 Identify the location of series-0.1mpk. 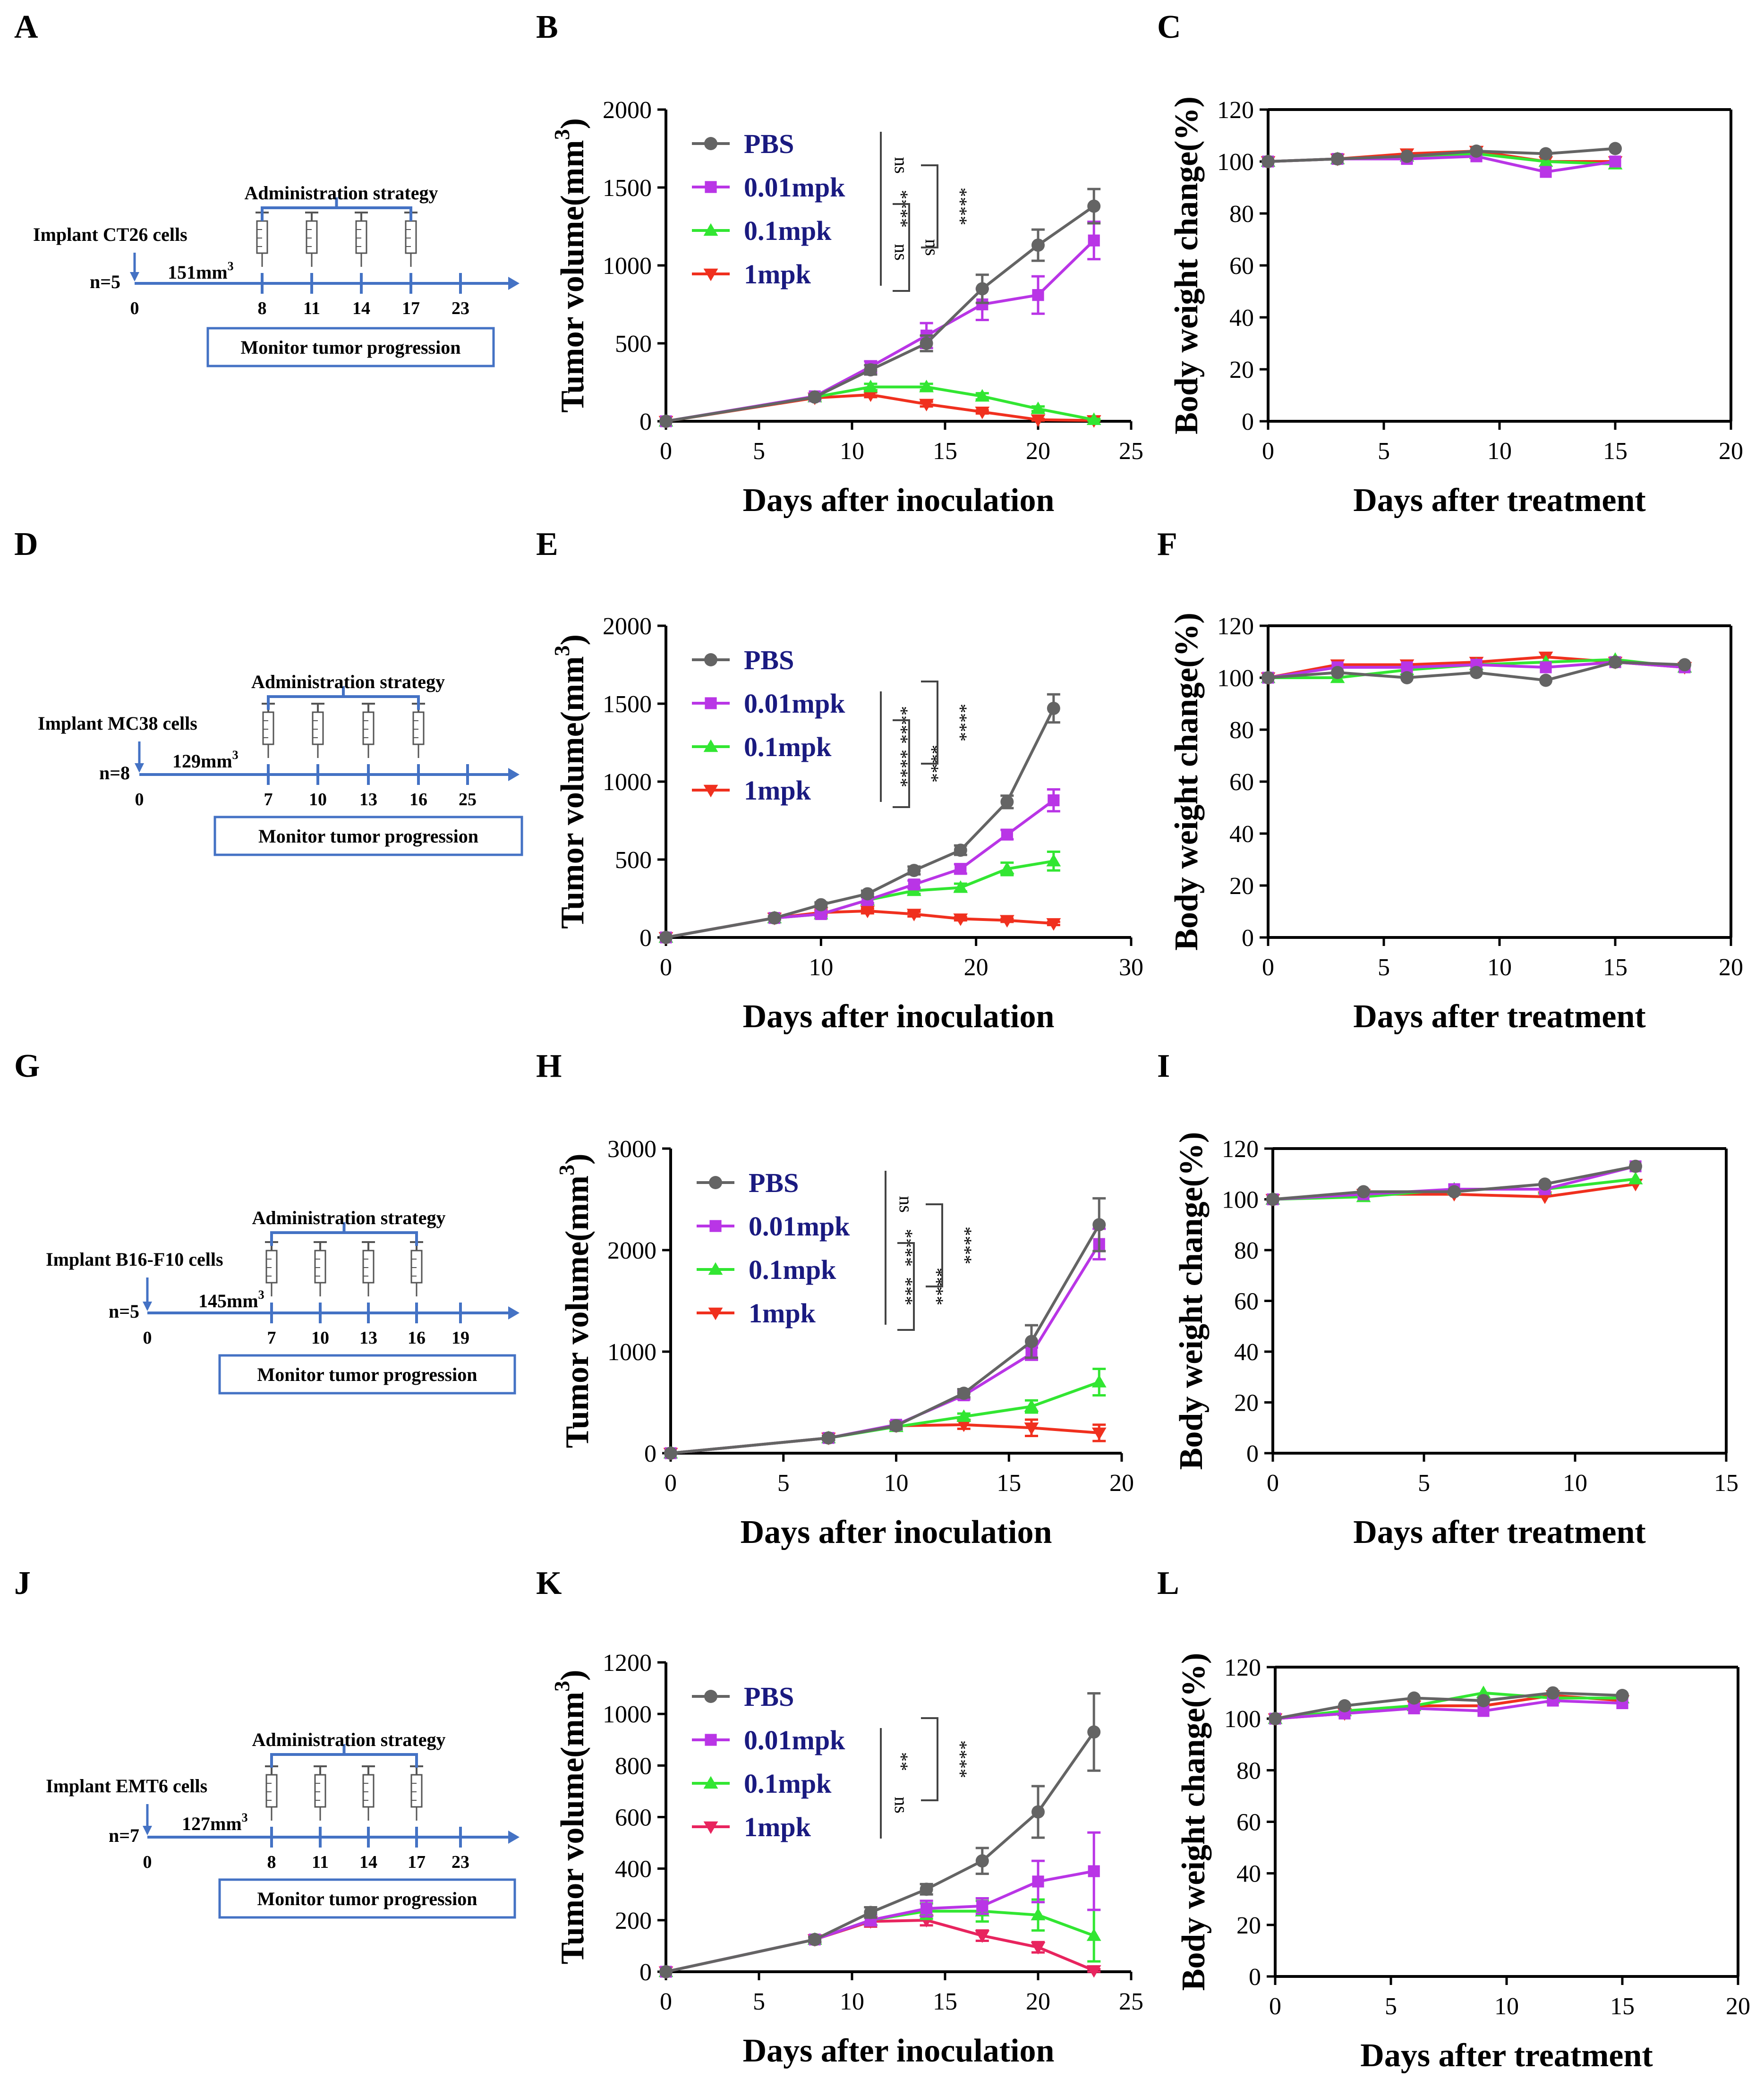
(879, 1937).